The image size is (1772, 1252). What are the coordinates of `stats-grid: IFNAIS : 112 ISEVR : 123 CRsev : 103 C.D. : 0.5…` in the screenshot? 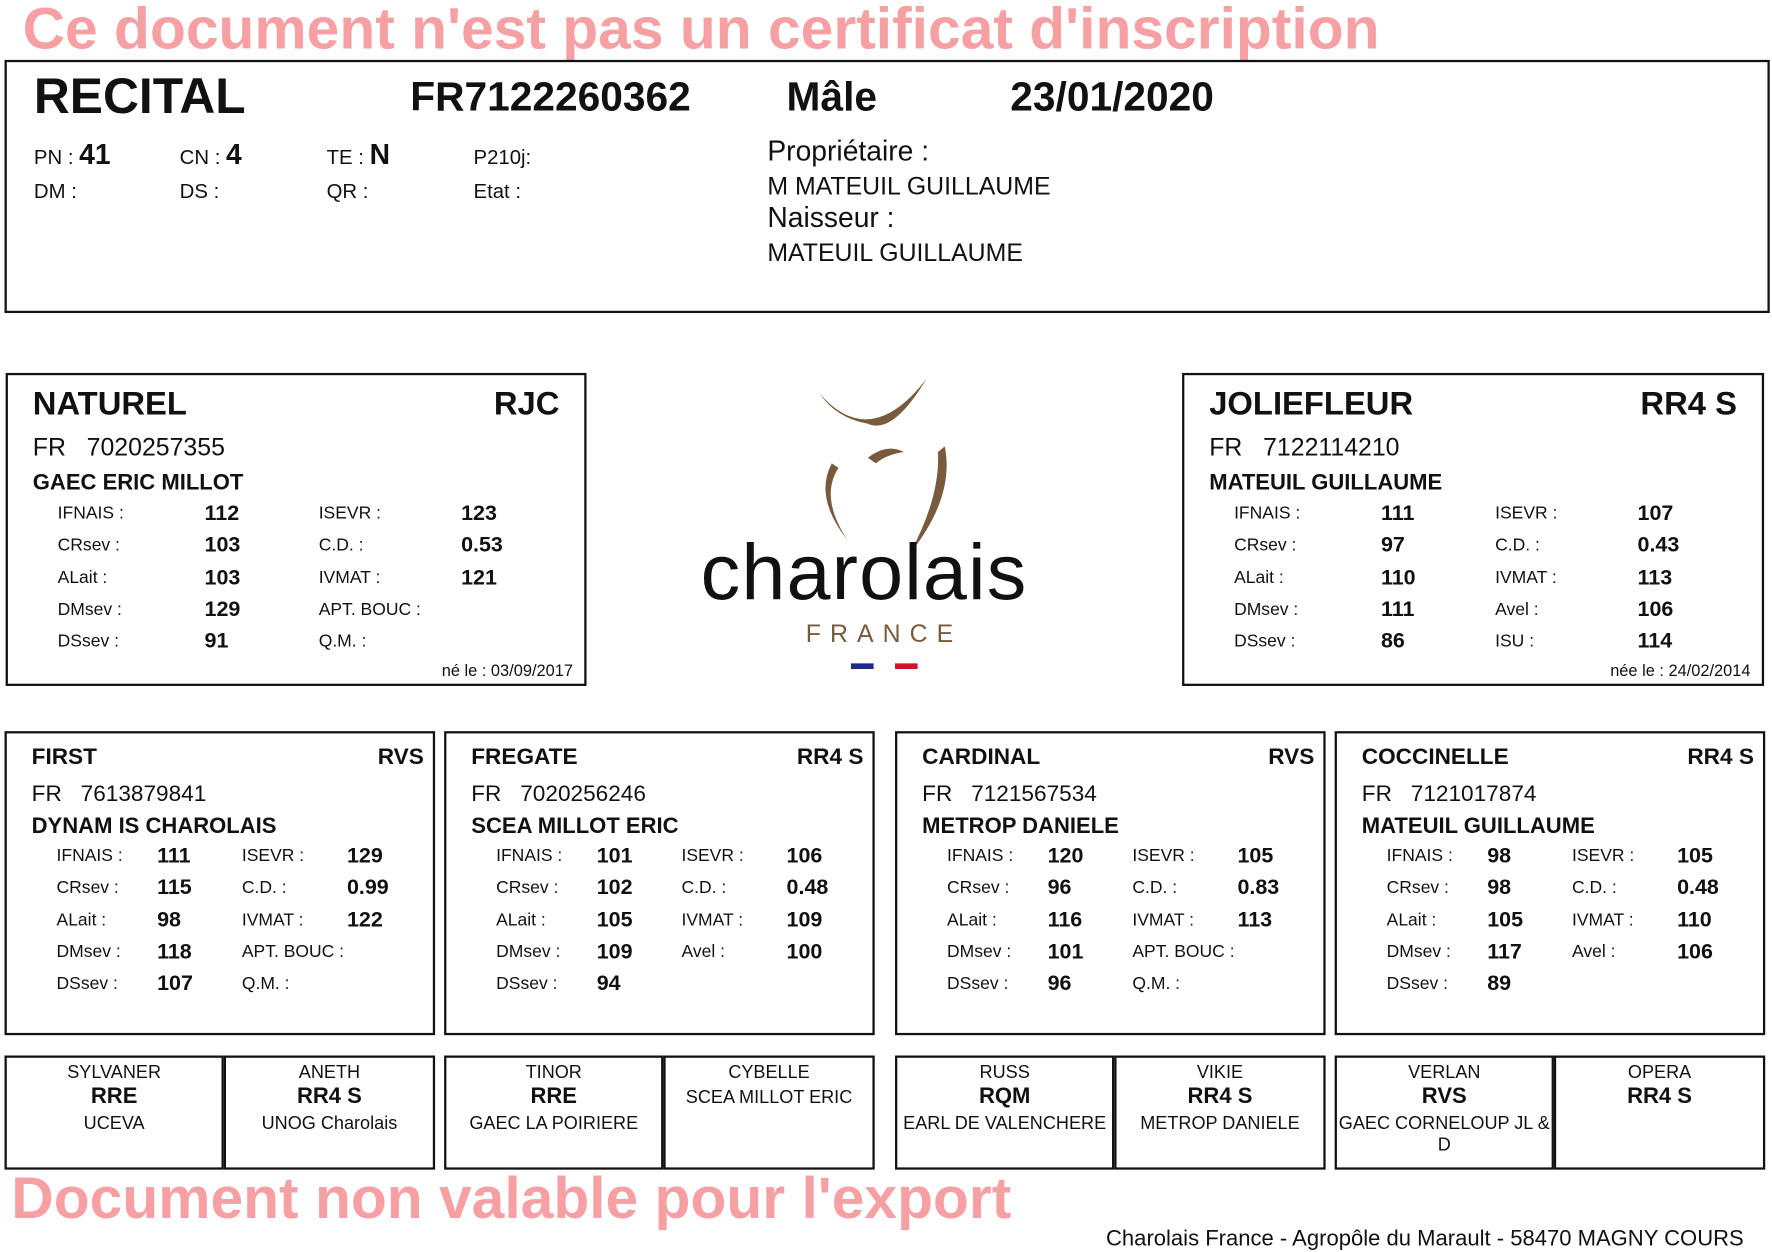 It's located at (293, 582).